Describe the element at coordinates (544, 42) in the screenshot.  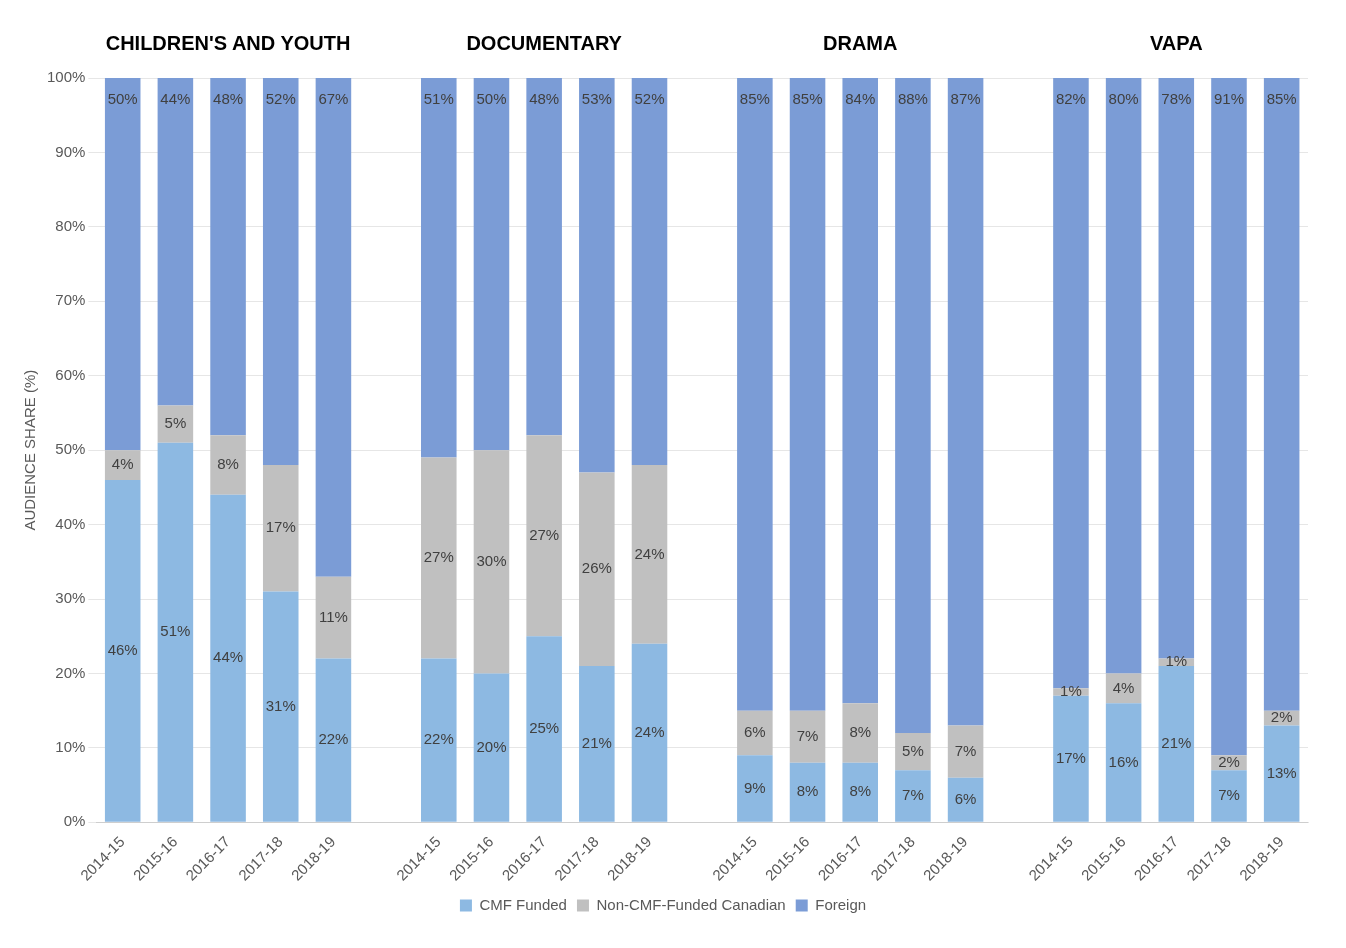
I see `text: DOCUMENTARY` at that location.